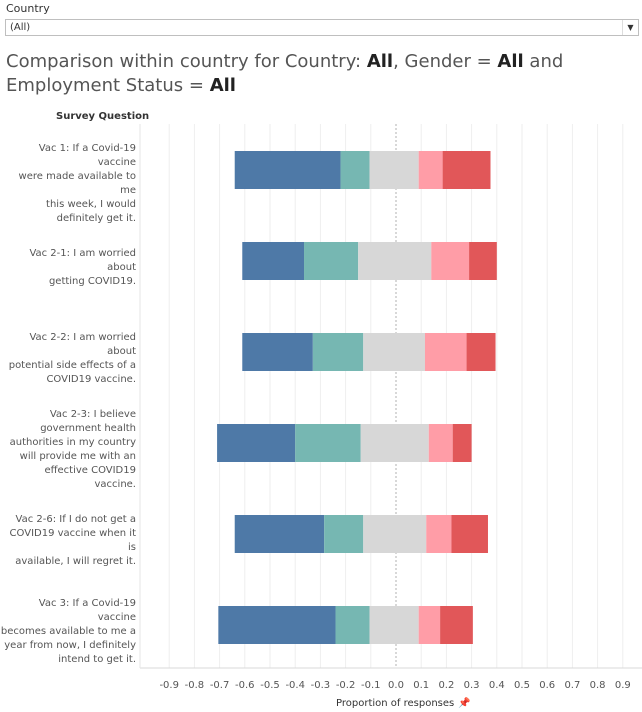 Image resolution: width=642 pixels, height=712 pixels. I want to click on row-label-line: effective COVID19 vaccine., so click(90, 477).